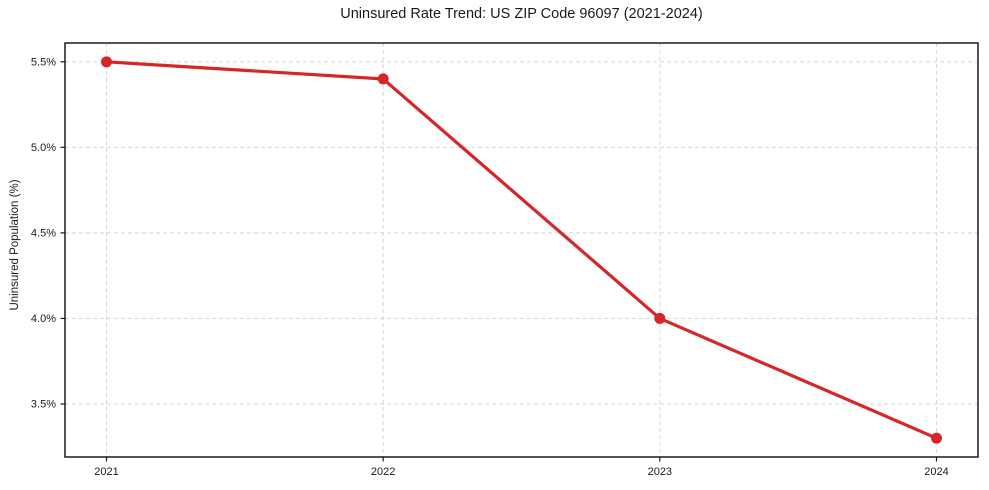  I want to click on x-tick-label: 2024, so click(936, 472).